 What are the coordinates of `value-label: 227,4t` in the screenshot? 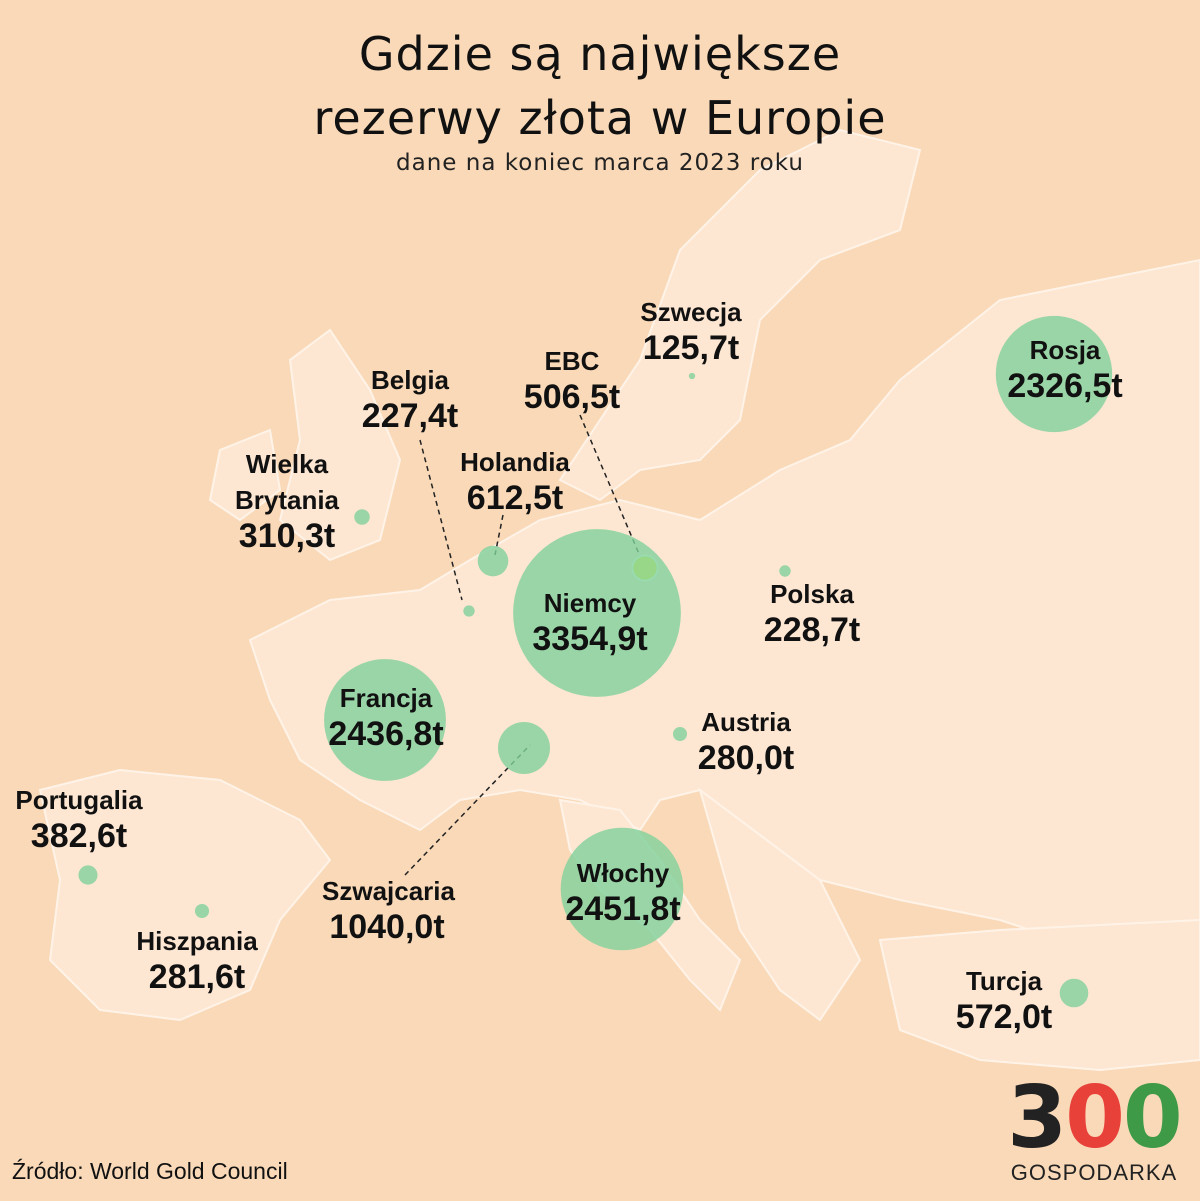 It's located at (410, 416).